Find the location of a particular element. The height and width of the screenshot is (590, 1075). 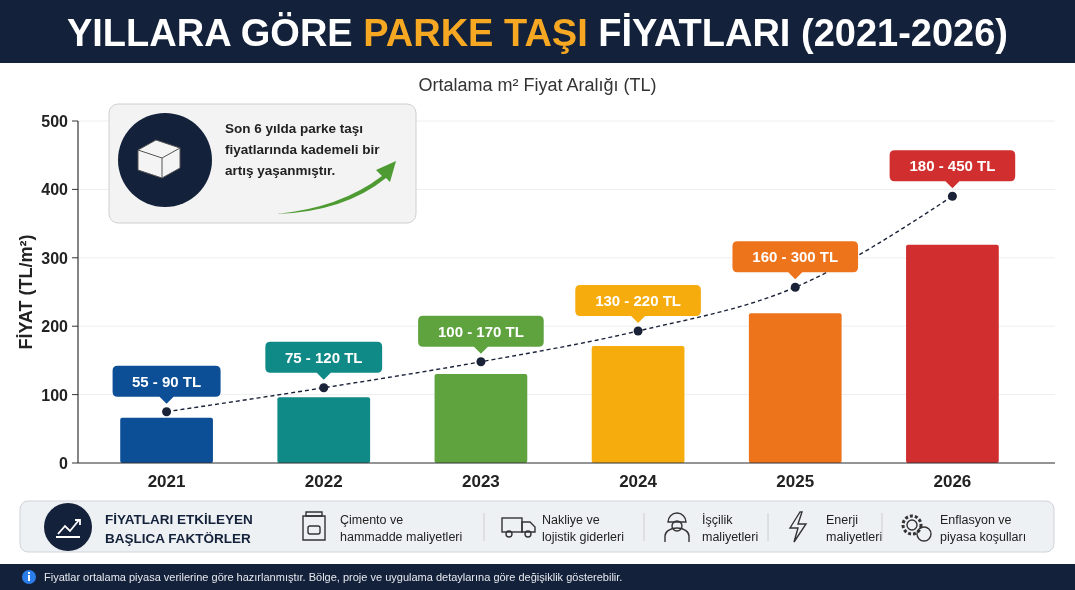

x-tick-label: 2025 is located at coordinates (795, 481).